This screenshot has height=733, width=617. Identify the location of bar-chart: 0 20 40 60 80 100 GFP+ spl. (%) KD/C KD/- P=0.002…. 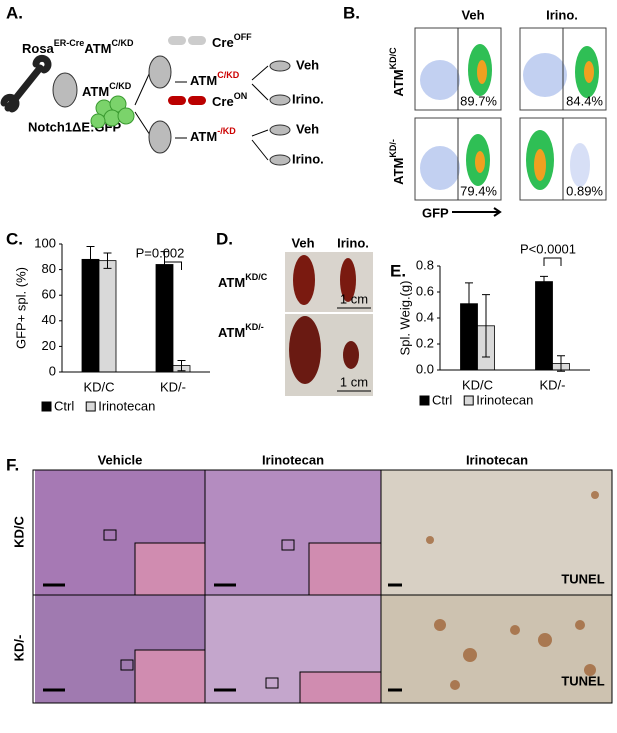
(111, 324).